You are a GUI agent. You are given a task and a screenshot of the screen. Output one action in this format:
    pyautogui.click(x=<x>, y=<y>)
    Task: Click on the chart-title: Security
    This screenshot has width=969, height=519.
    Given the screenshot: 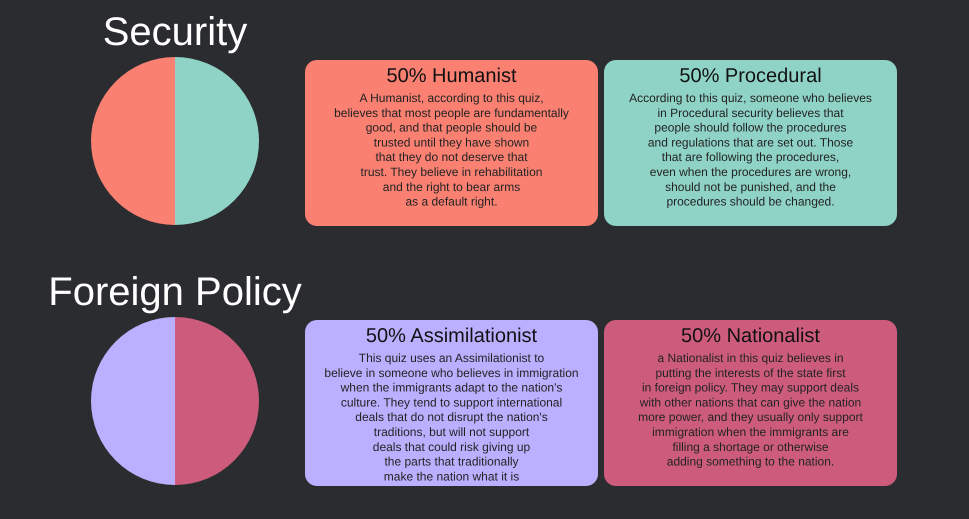 What is the action you would take?
    pyautogui.click(x=175, y=32)
    